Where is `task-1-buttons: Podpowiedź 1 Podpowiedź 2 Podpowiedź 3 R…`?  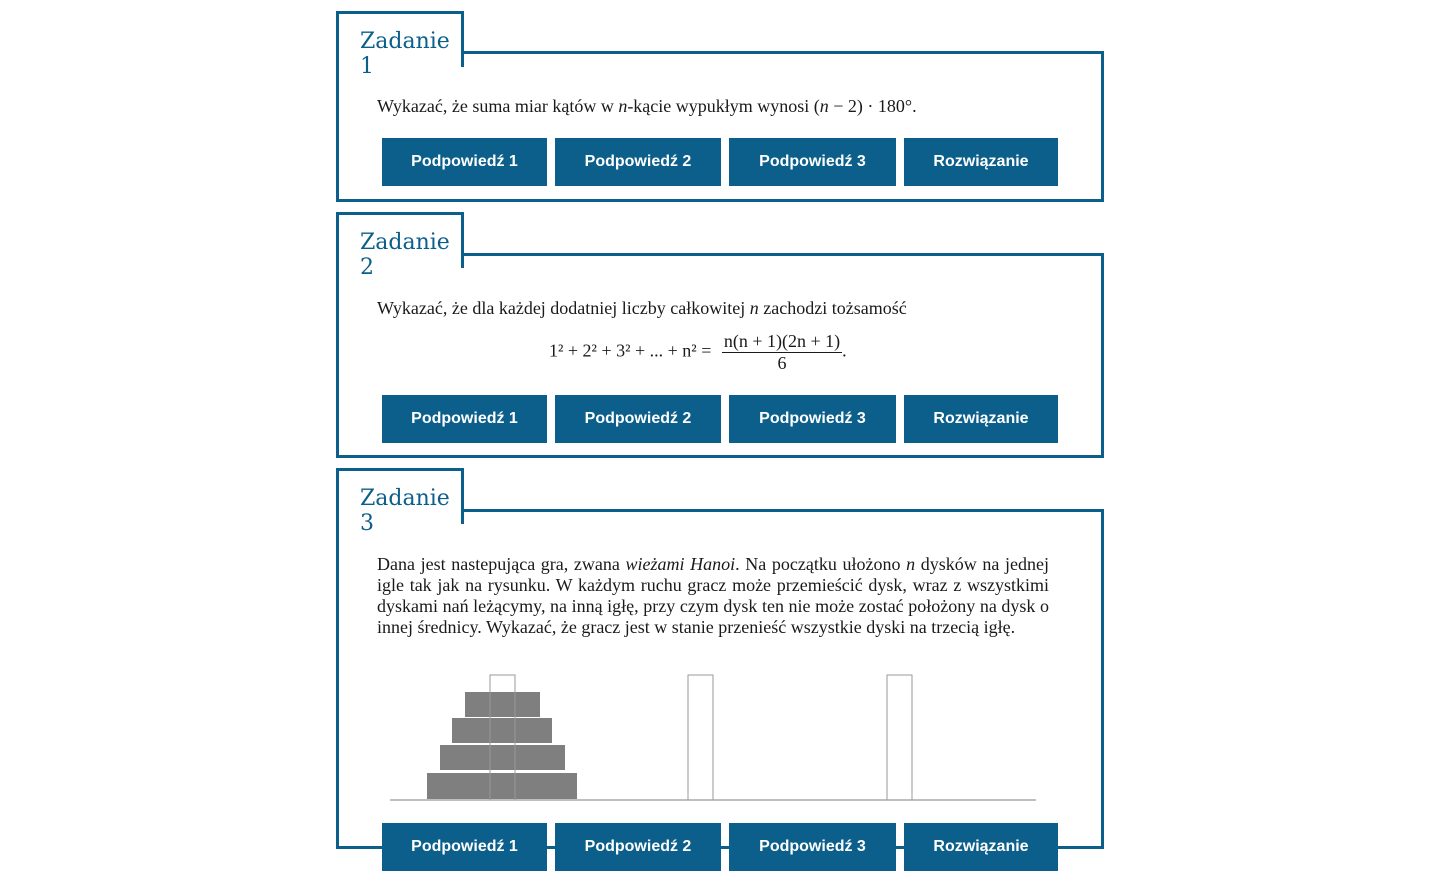 task-1-buttons: Podpowiedź 1 Podpowiedź 2 Podpowiedź 3 R… is located at coordinates (720, 162).